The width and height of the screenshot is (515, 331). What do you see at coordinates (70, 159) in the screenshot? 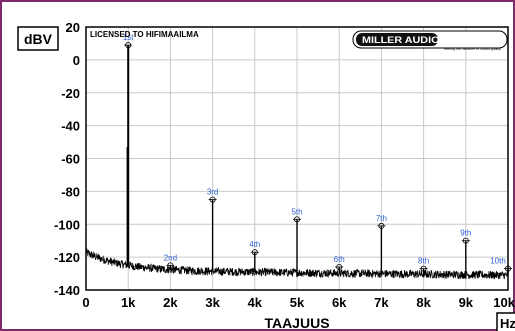
I see `y-tick-label: -60` at bounding box center [70, 159].